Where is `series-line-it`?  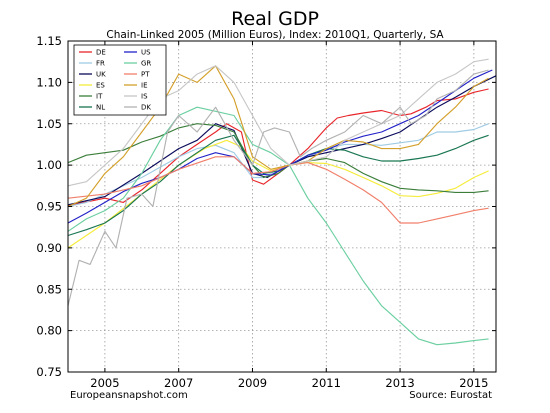
series-line-it is located at coordinates (278, 158).